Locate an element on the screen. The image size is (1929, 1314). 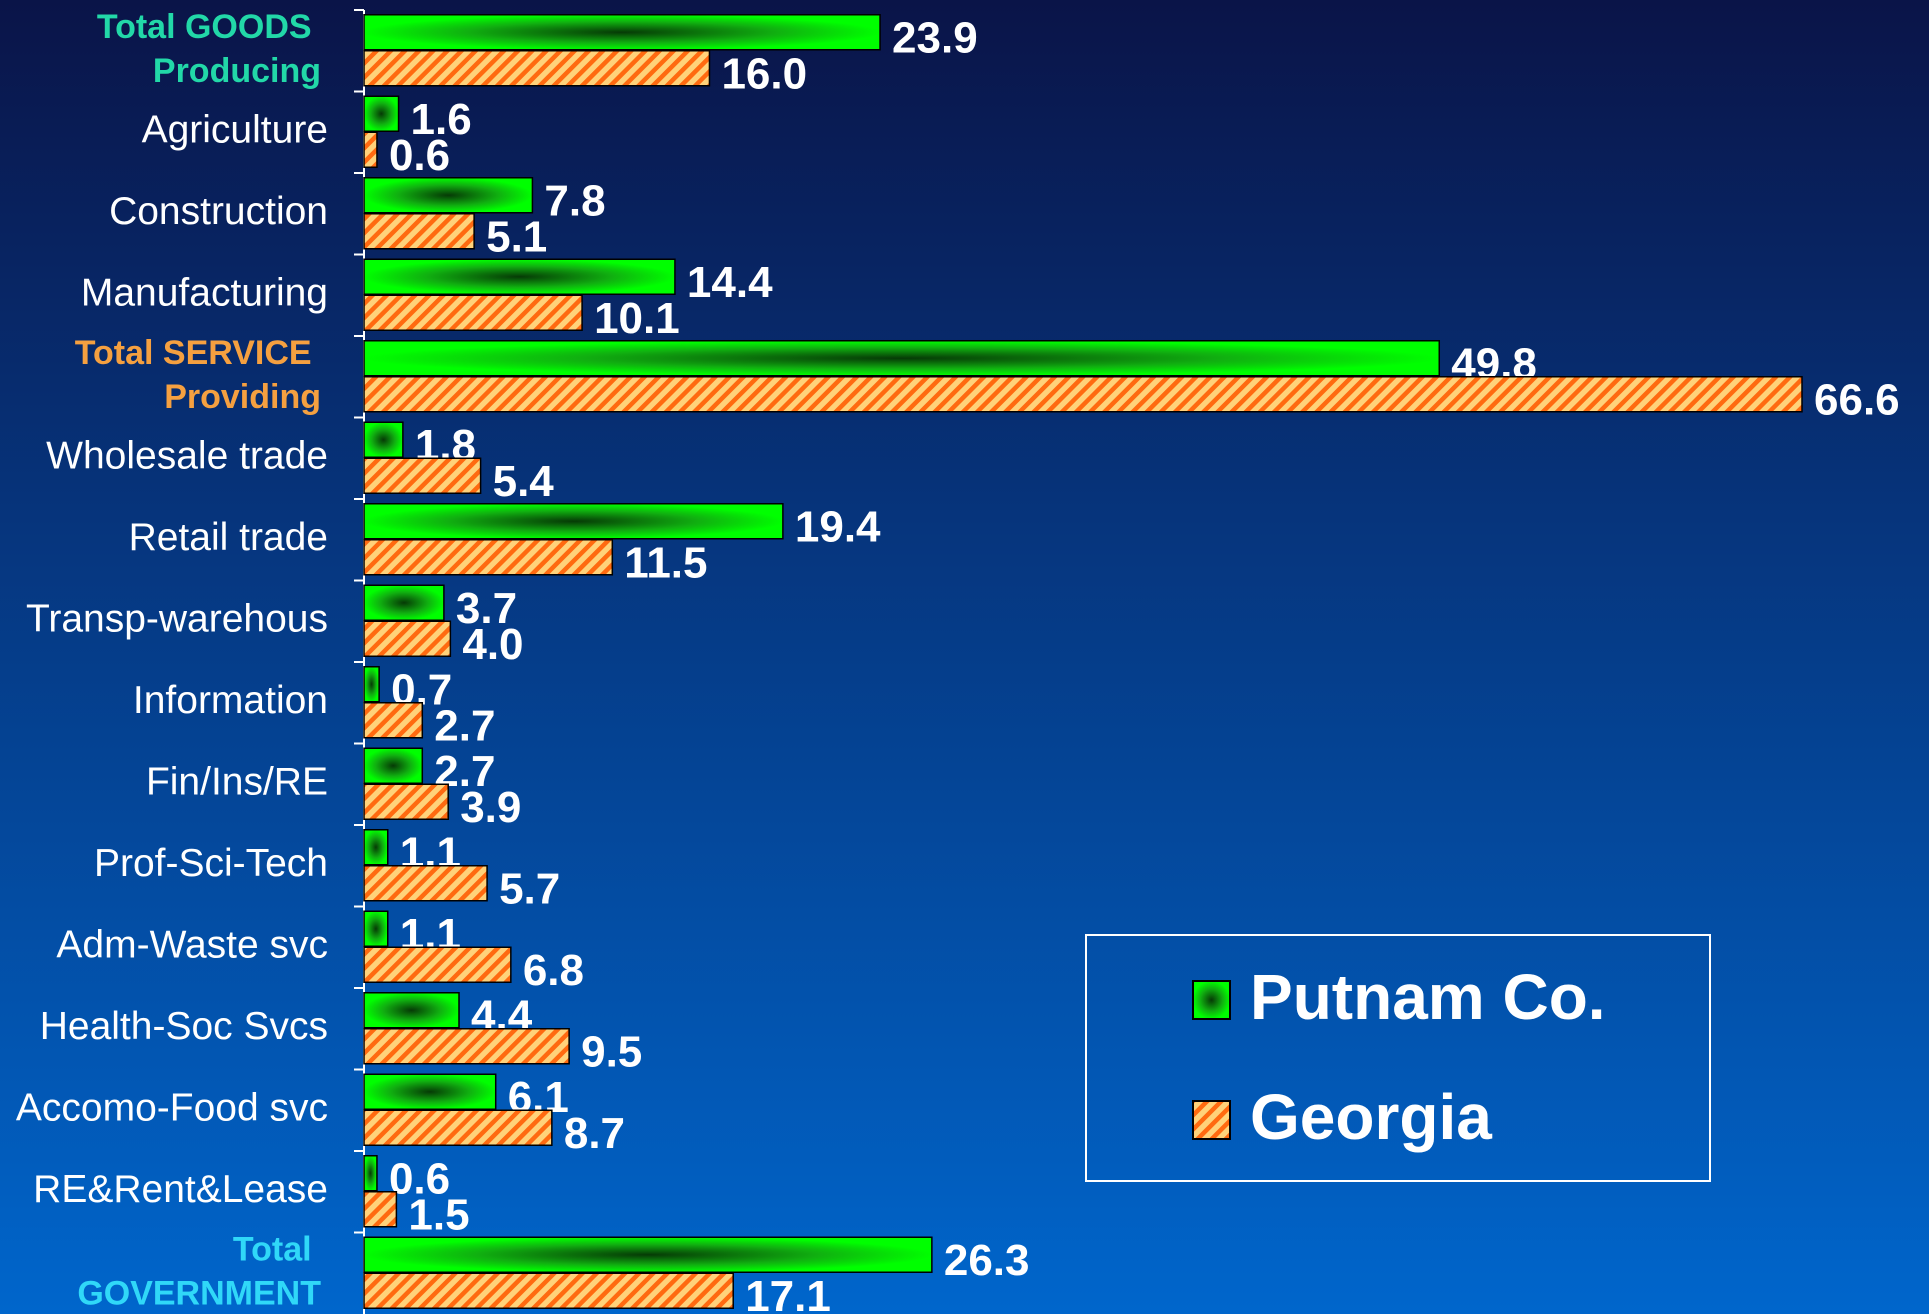
category-label: Total SERVICE Providing is located at coordinates (198, 375).